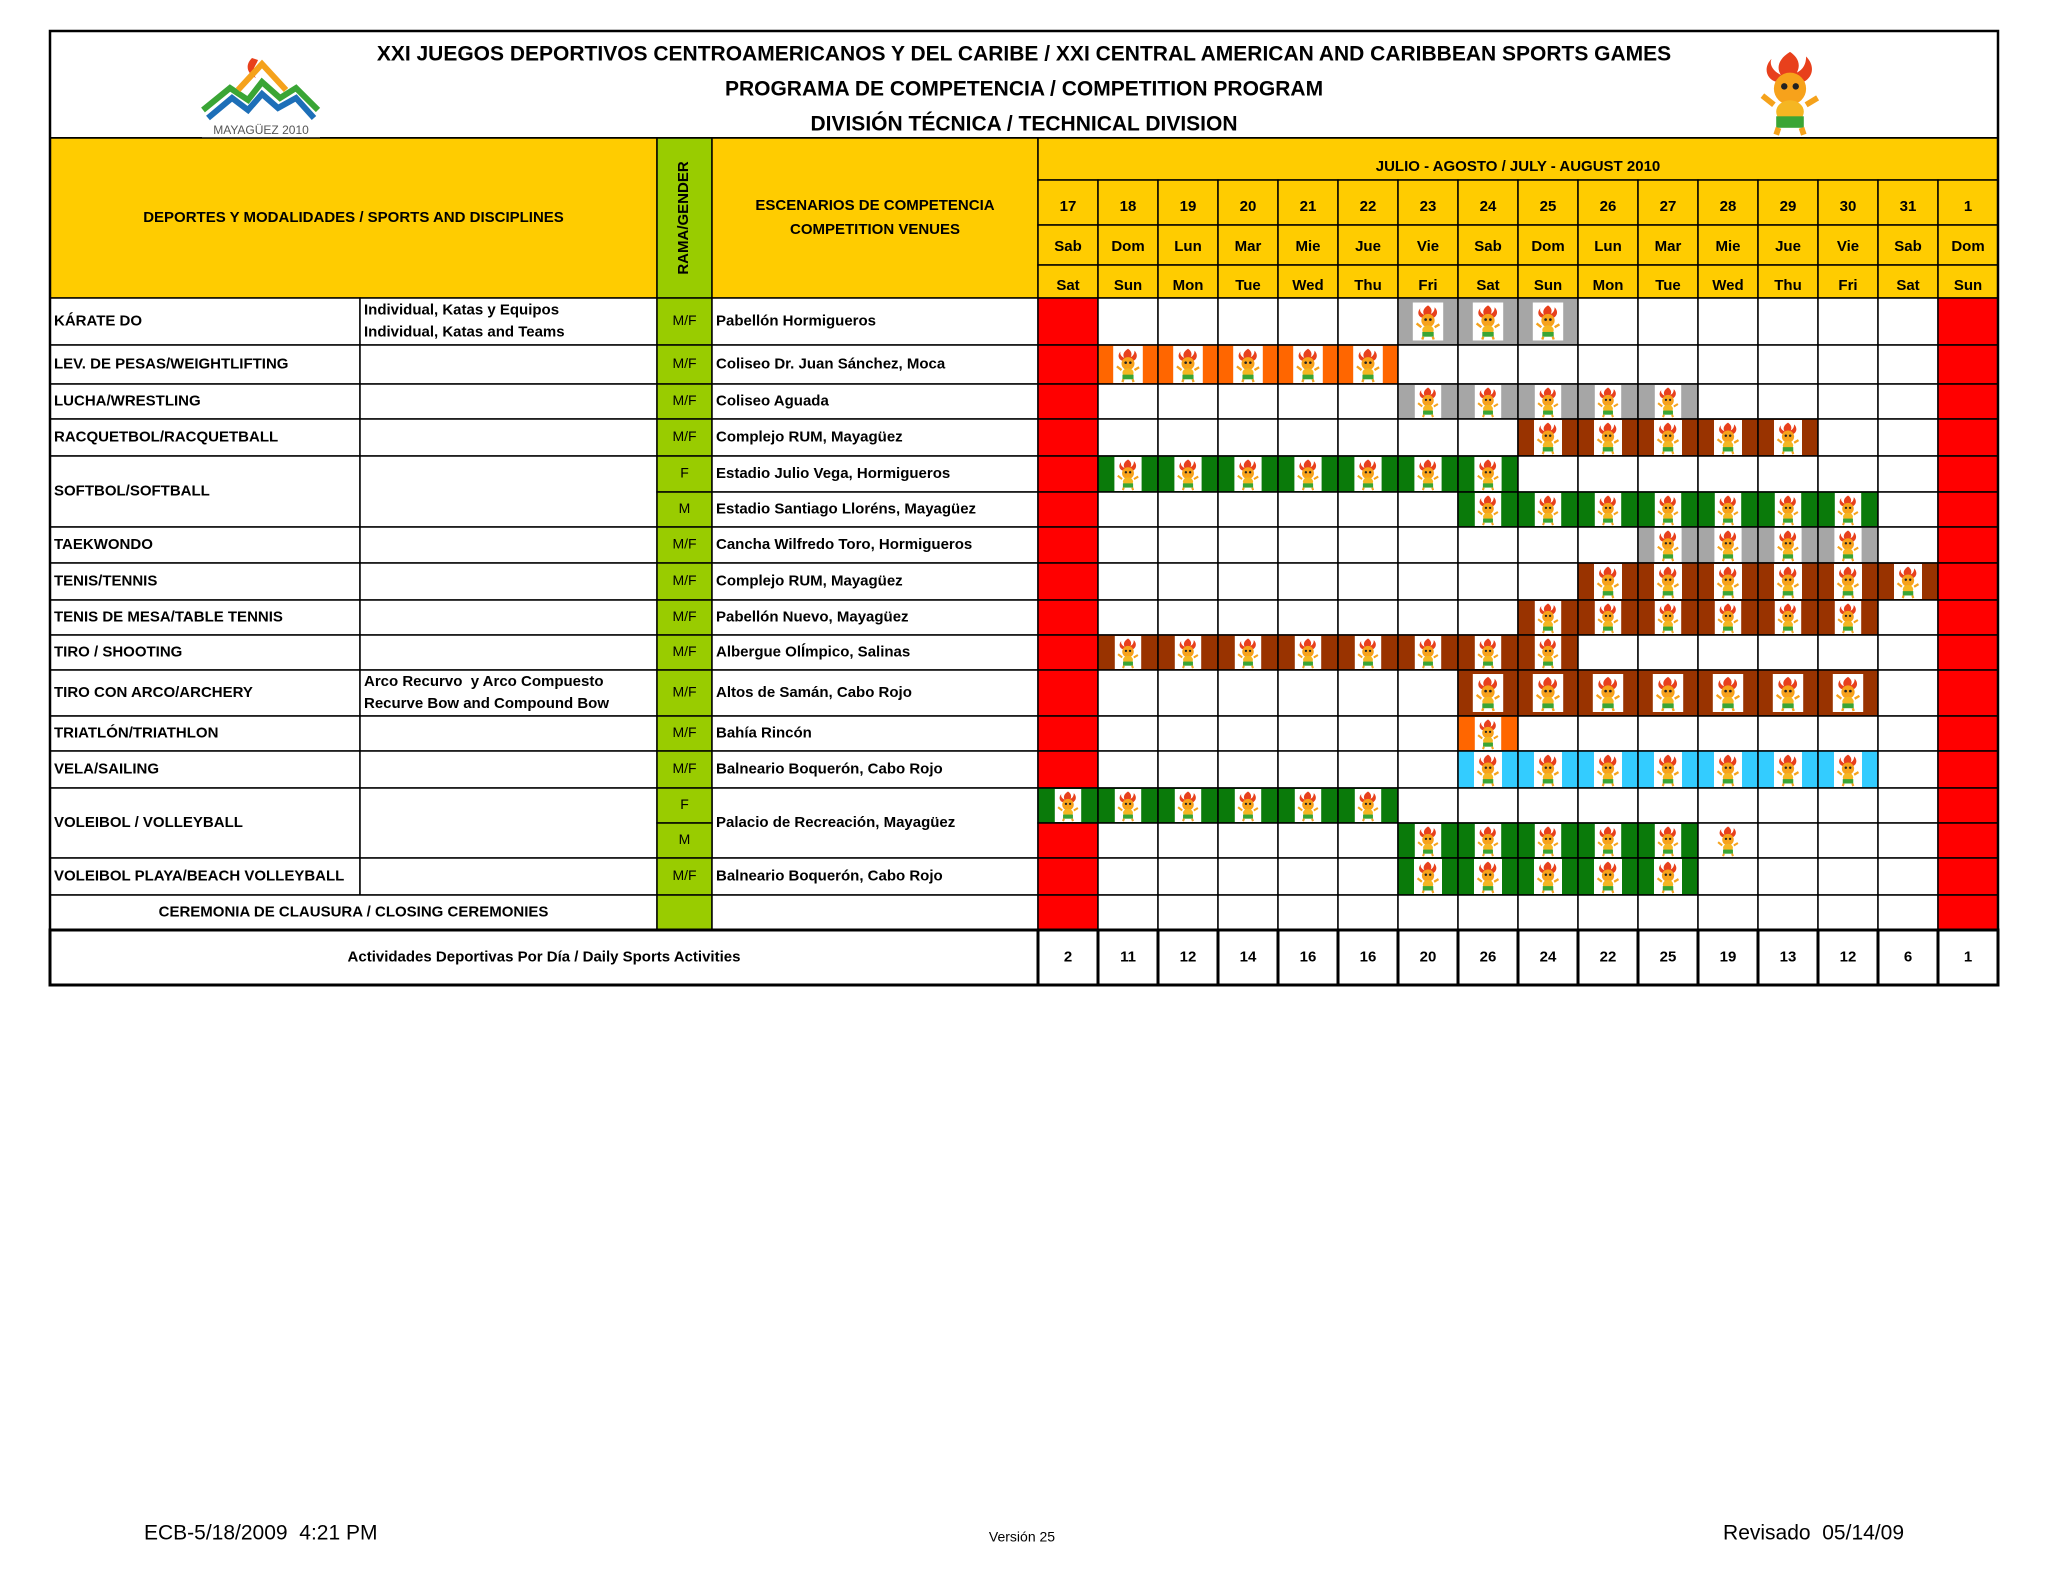  What do you see at coordinates (1908, 206) in the screenshot?
I see `day-number: 31` at bounding box center [1908, 206].